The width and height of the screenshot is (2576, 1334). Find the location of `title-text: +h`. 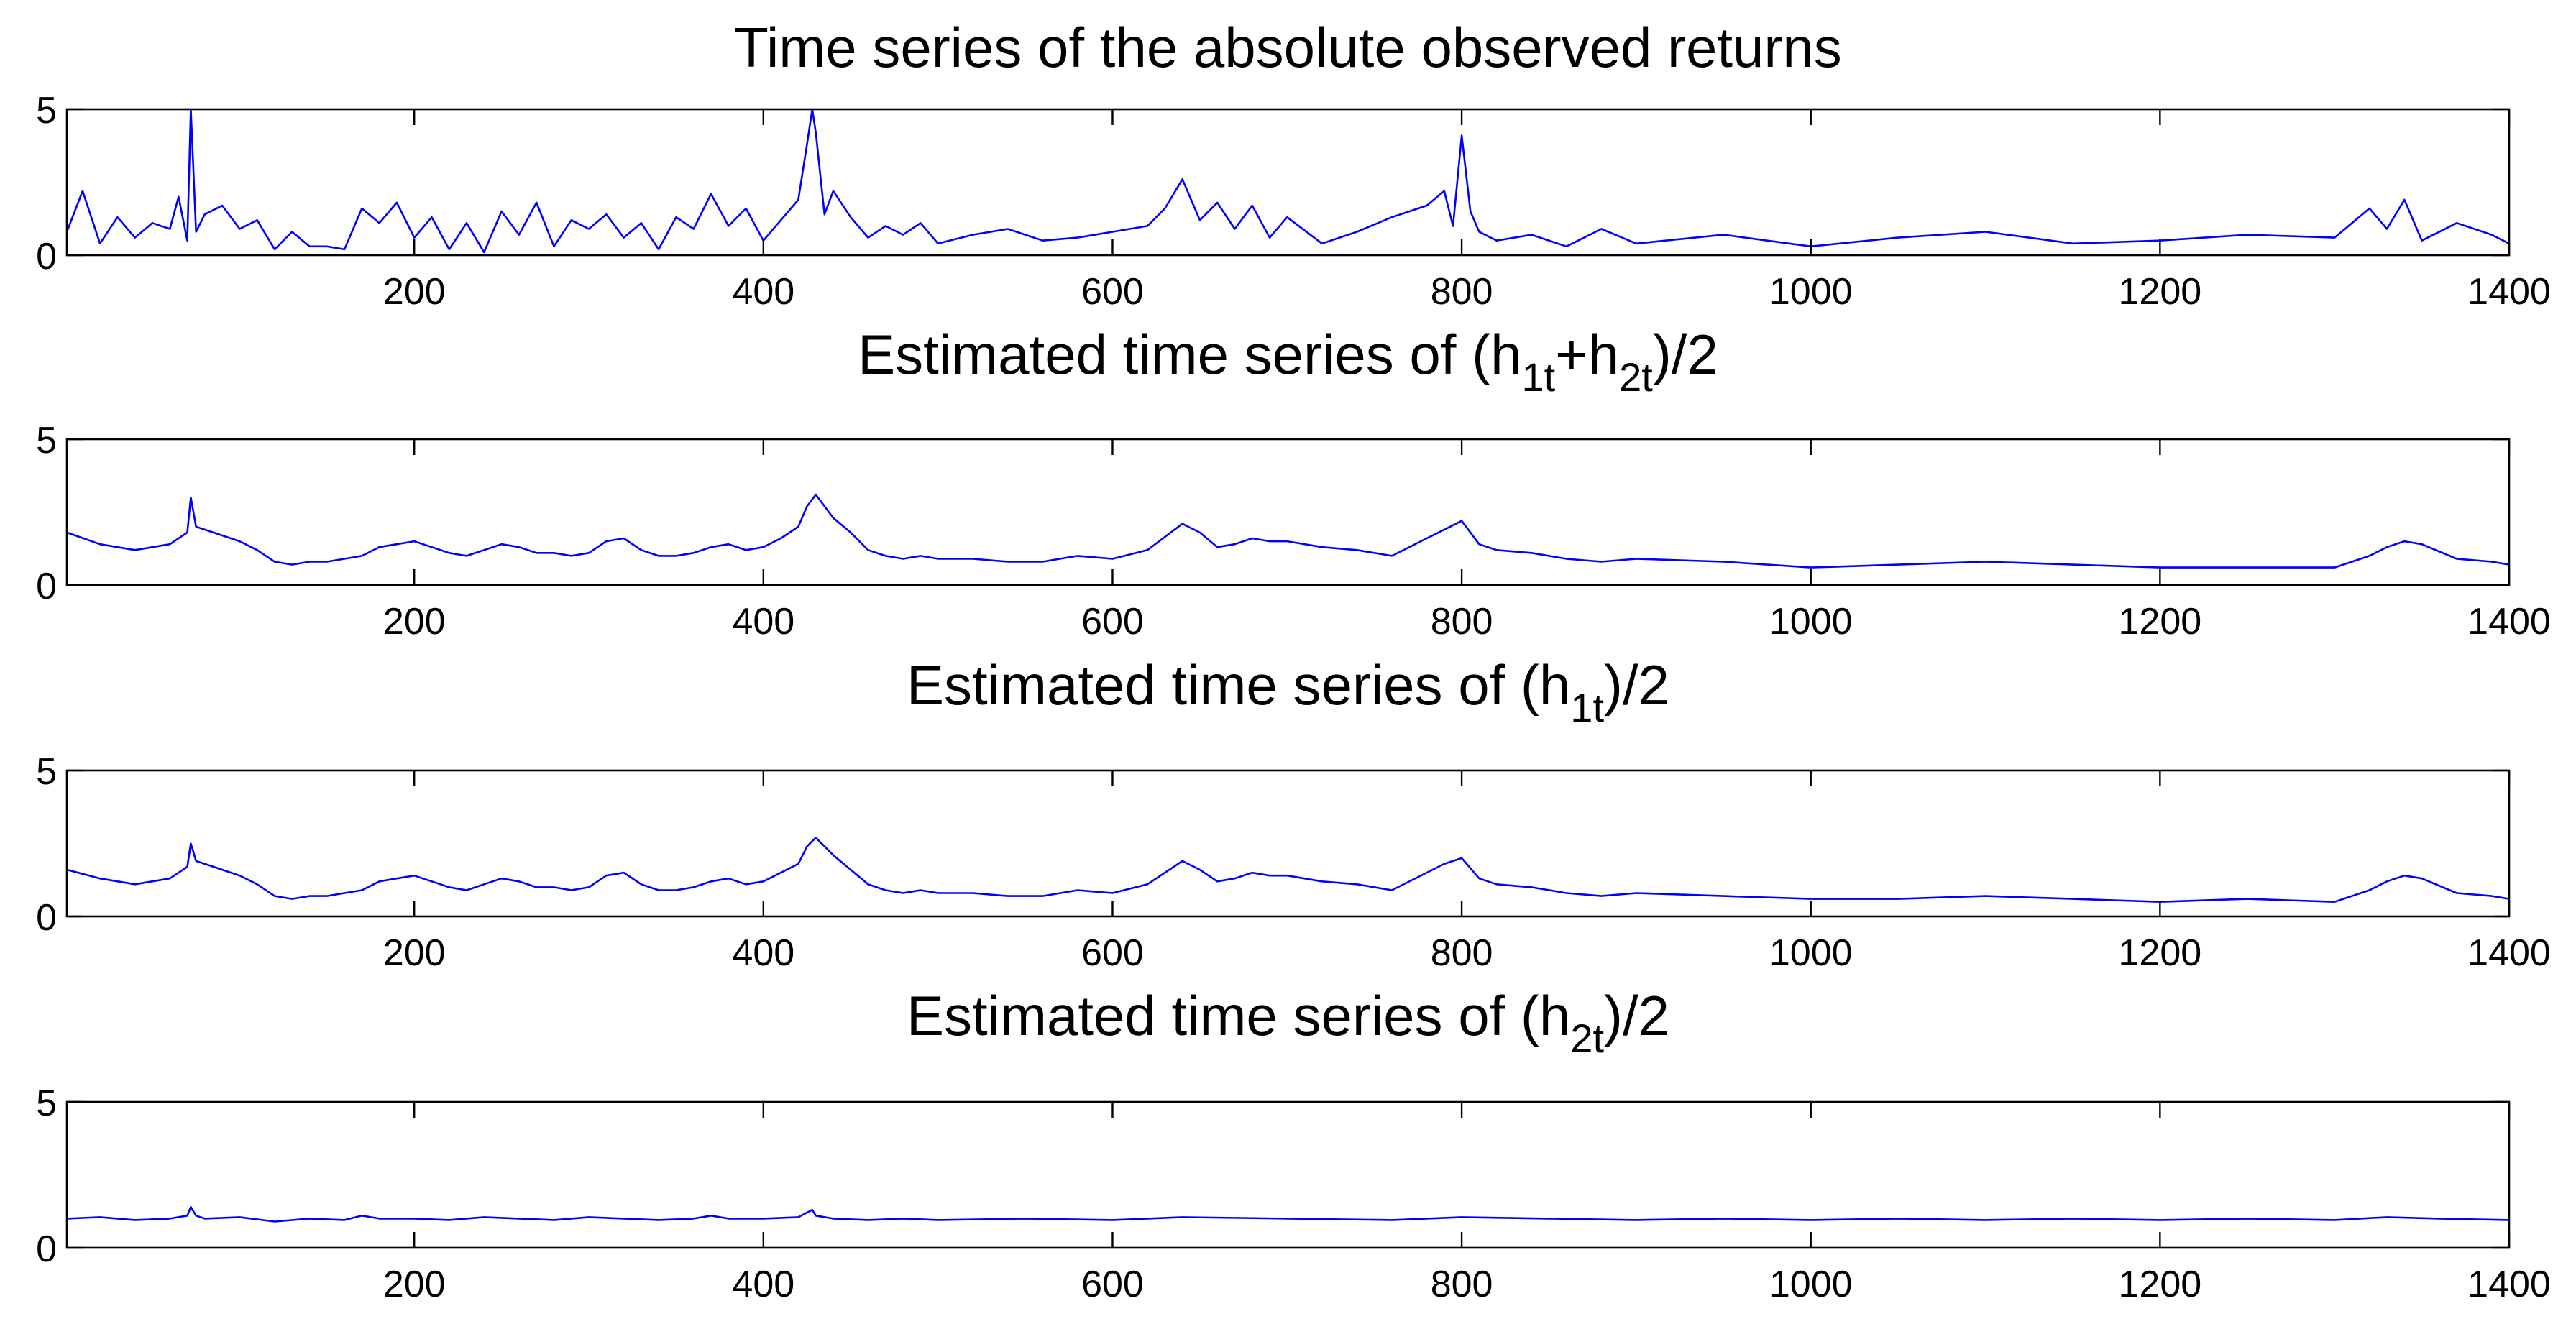

title-text: +h is located at coordinates (1587, 354).